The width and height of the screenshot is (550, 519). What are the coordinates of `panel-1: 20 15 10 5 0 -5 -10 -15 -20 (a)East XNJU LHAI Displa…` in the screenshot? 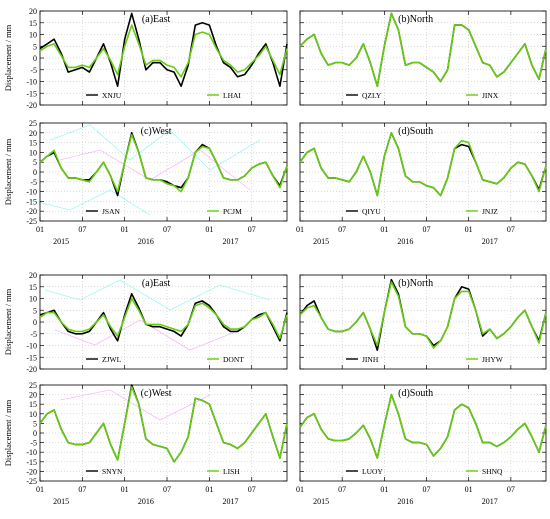 It's located at (145, 58).